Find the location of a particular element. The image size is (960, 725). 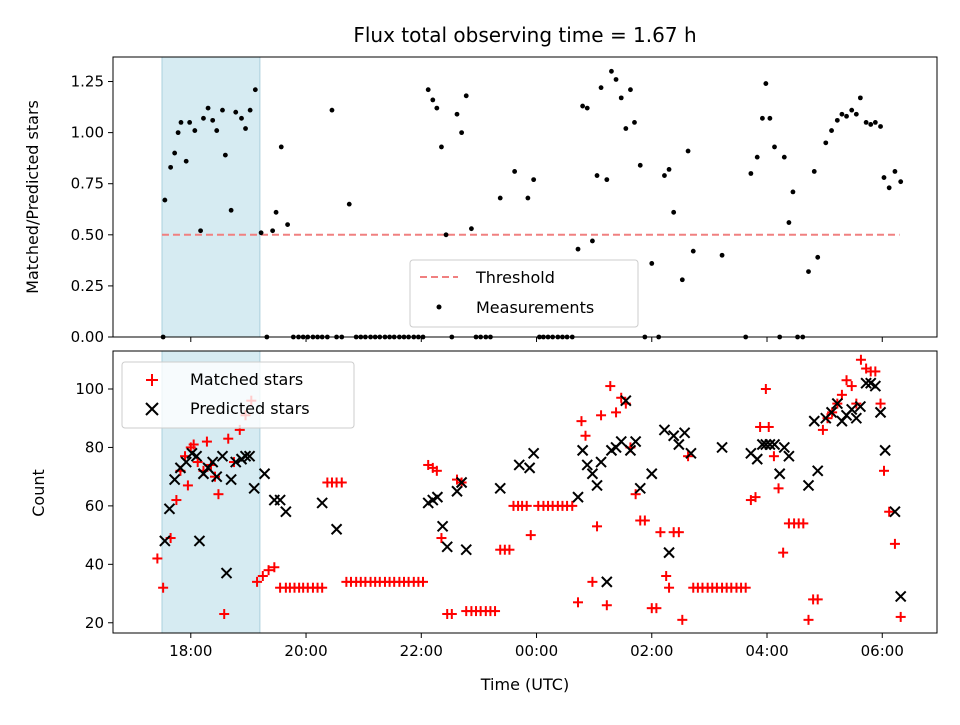

legend-measurements-swatch is located at coordinates (439, 307).